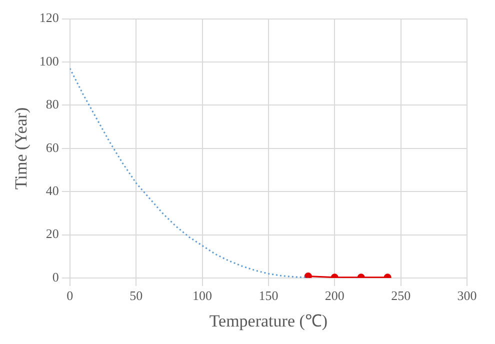 The image size is (495, 344). I want to click on x-tick-label: 300, so click(467, 296).